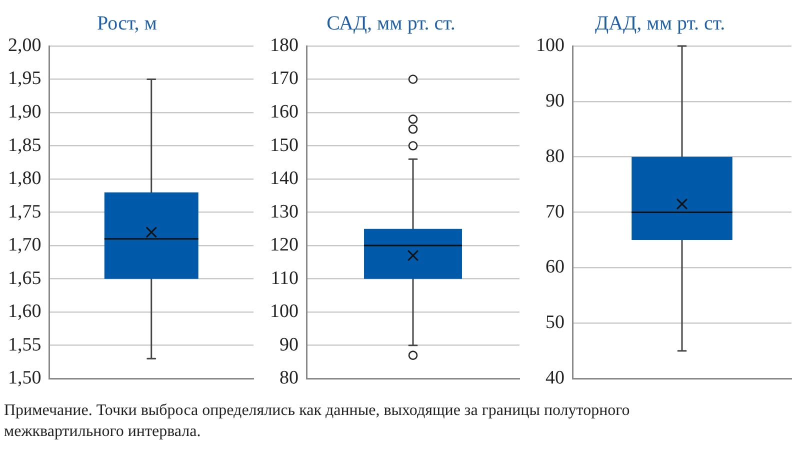 The width and height of the screenshot is (800, 467). What do you see at coordinates (555, 323) in the screenshot?
I see `y-tick-label: 50` at bounding box center [555, 323].